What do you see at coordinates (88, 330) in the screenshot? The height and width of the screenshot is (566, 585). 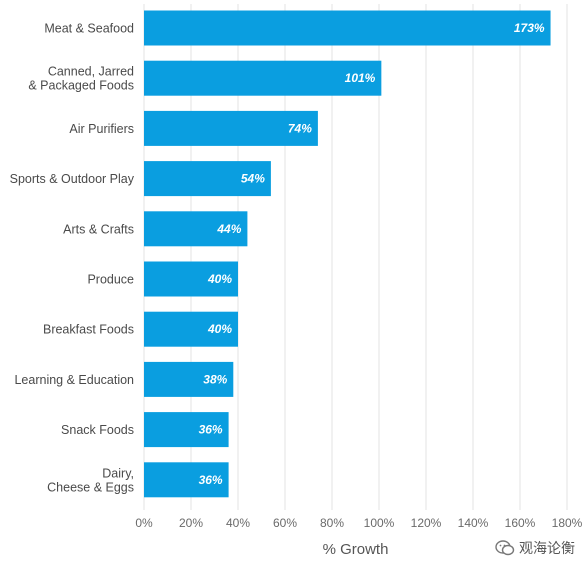 I see `category-label: Breakfast Foods` at bounding box center [88, 330].